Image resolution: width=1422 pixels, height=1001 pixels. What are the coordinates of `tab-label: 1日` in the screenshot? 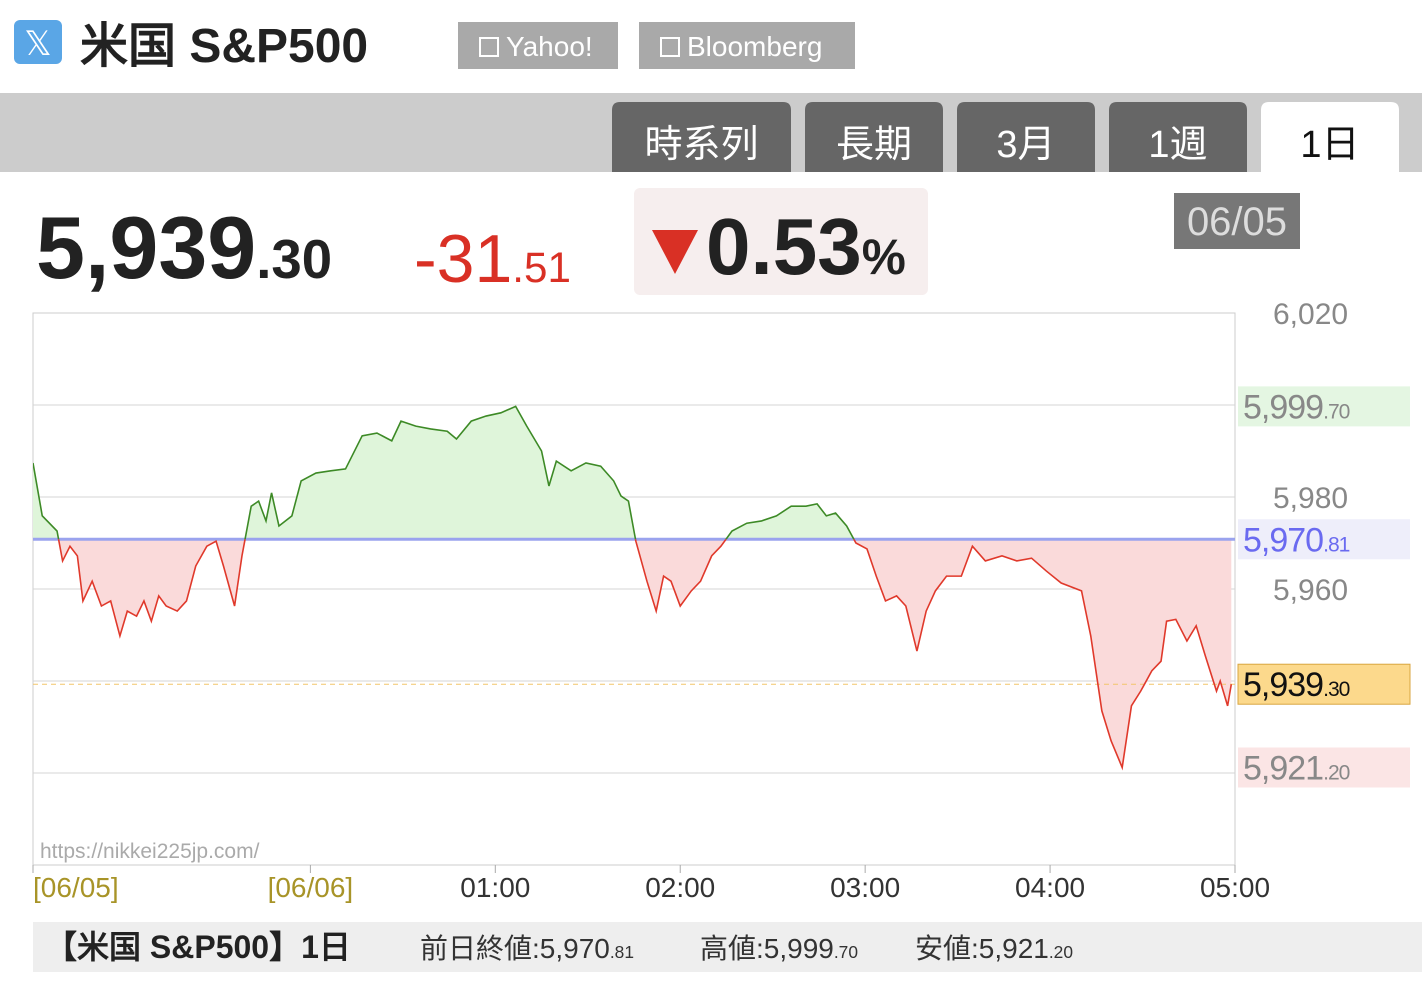 It's located at (1329, 145).